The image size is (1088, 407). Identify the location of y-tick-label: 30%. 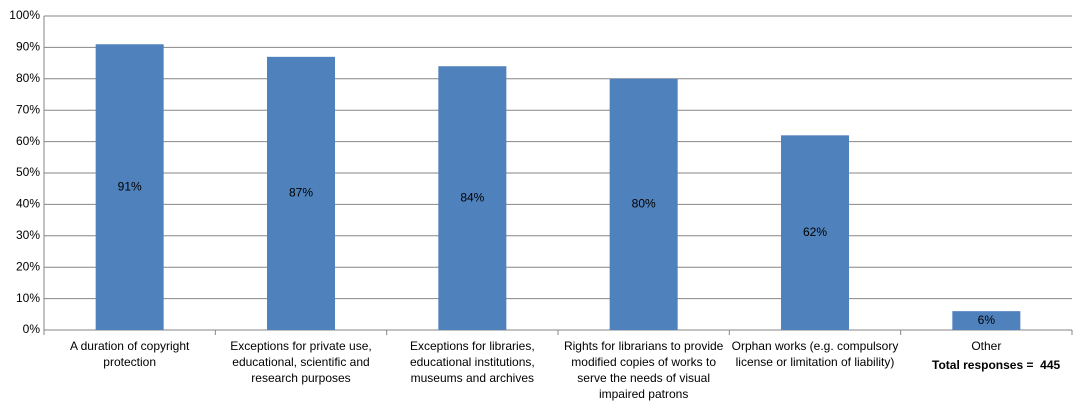
(28, 235).